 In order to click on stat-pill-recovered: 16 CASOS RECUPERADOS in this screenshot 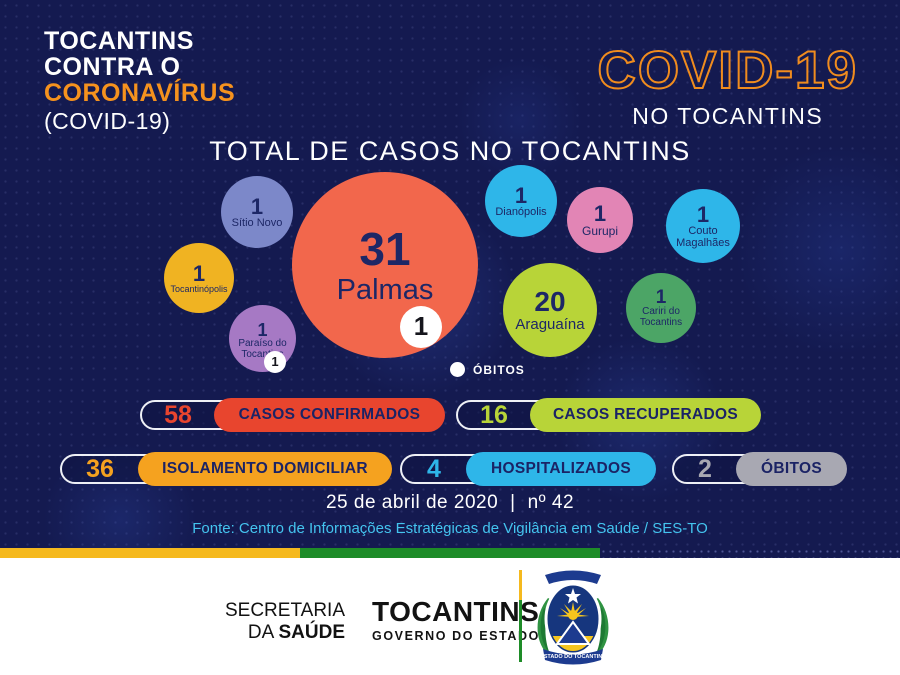, I will do `click(608, 415)`.